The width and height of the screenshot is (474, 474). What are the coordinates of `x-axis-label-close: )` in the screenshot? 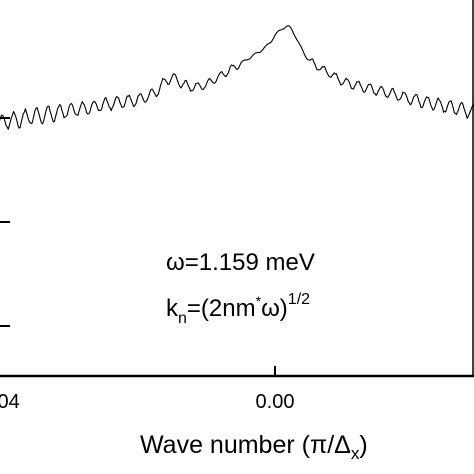 It's located at (363, 445).